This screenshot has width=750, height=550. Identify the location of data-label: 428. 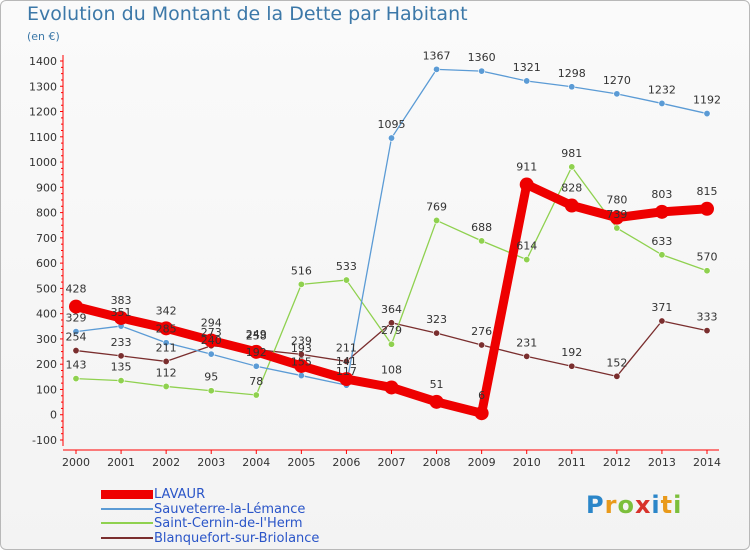
(76, 289).